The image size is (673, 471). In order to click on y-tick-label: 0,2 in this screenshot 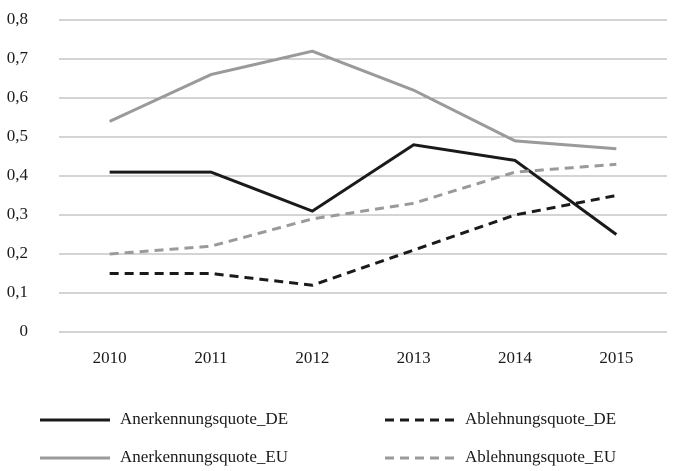, I will do `click(17, 252)`.